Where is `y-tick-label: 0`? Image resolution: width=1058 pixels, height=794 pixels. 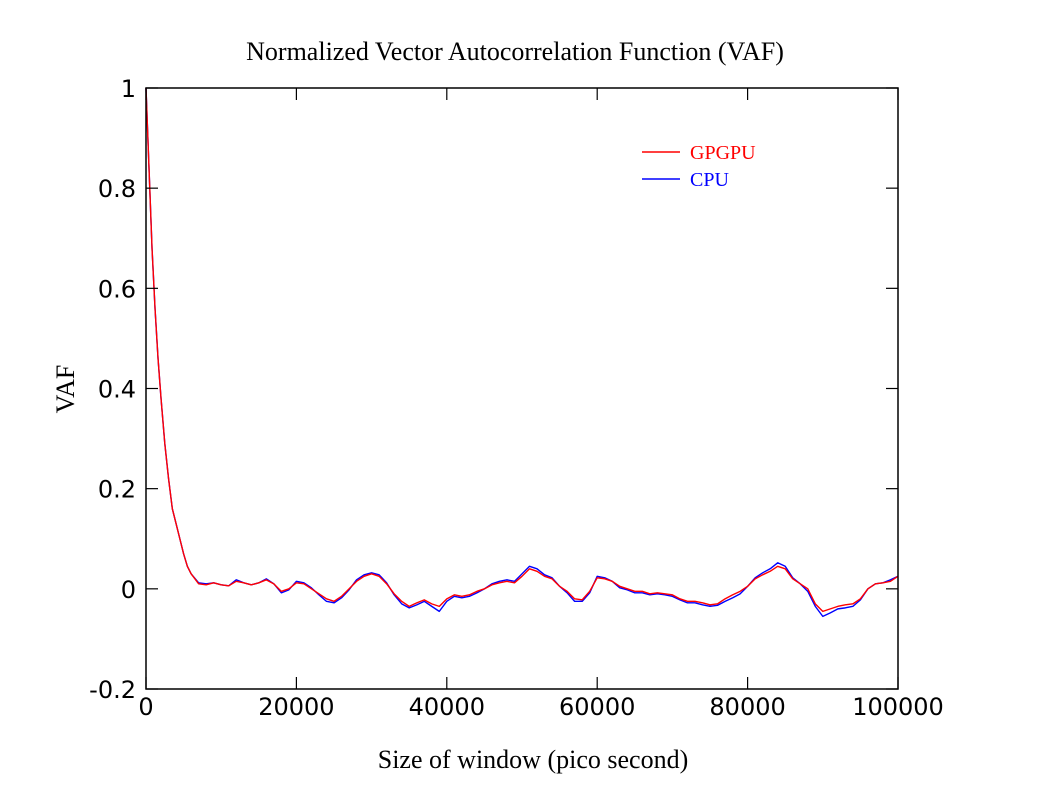 y-tick-label: 0 is located at coordinates (128, 590).